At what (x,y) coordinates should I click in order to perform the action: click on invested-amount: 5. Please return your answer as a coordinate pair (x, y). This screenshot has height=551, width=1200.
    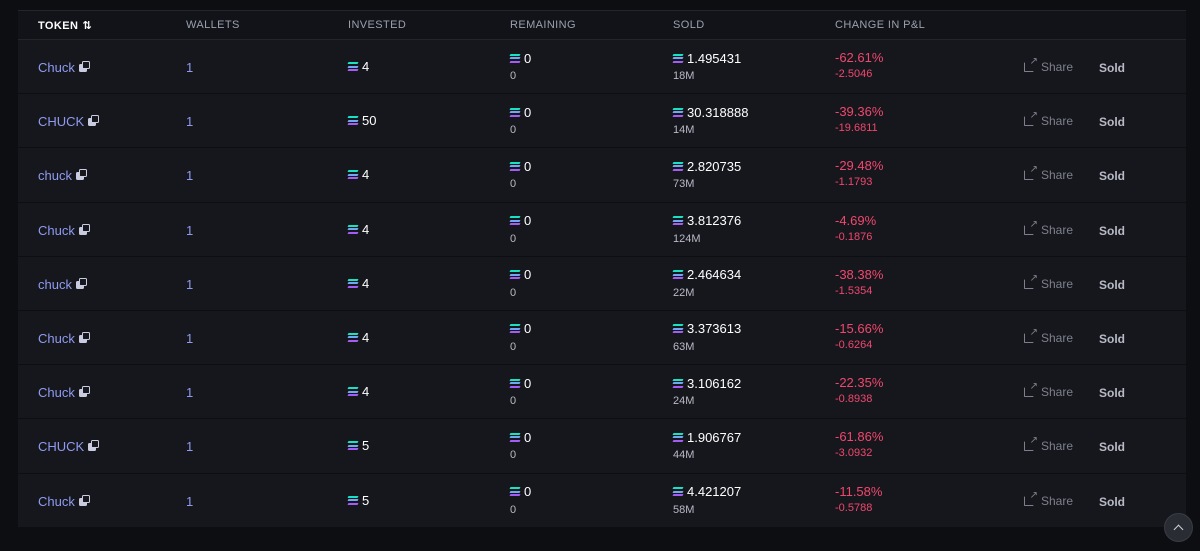
    Looking at the image, I should click on (358, 500).